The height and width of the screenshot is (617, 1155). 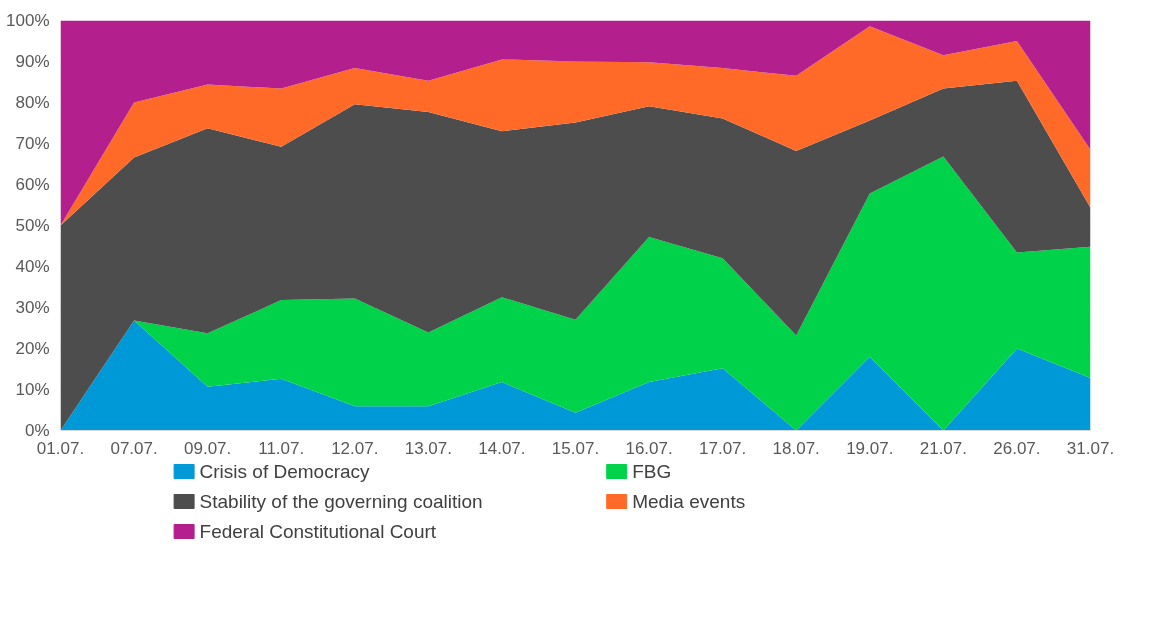 What do you see at coordinates (943, 448) in the screenshot?
I see `x-tick-label: 21.07.` at bounding box center [943, 448].